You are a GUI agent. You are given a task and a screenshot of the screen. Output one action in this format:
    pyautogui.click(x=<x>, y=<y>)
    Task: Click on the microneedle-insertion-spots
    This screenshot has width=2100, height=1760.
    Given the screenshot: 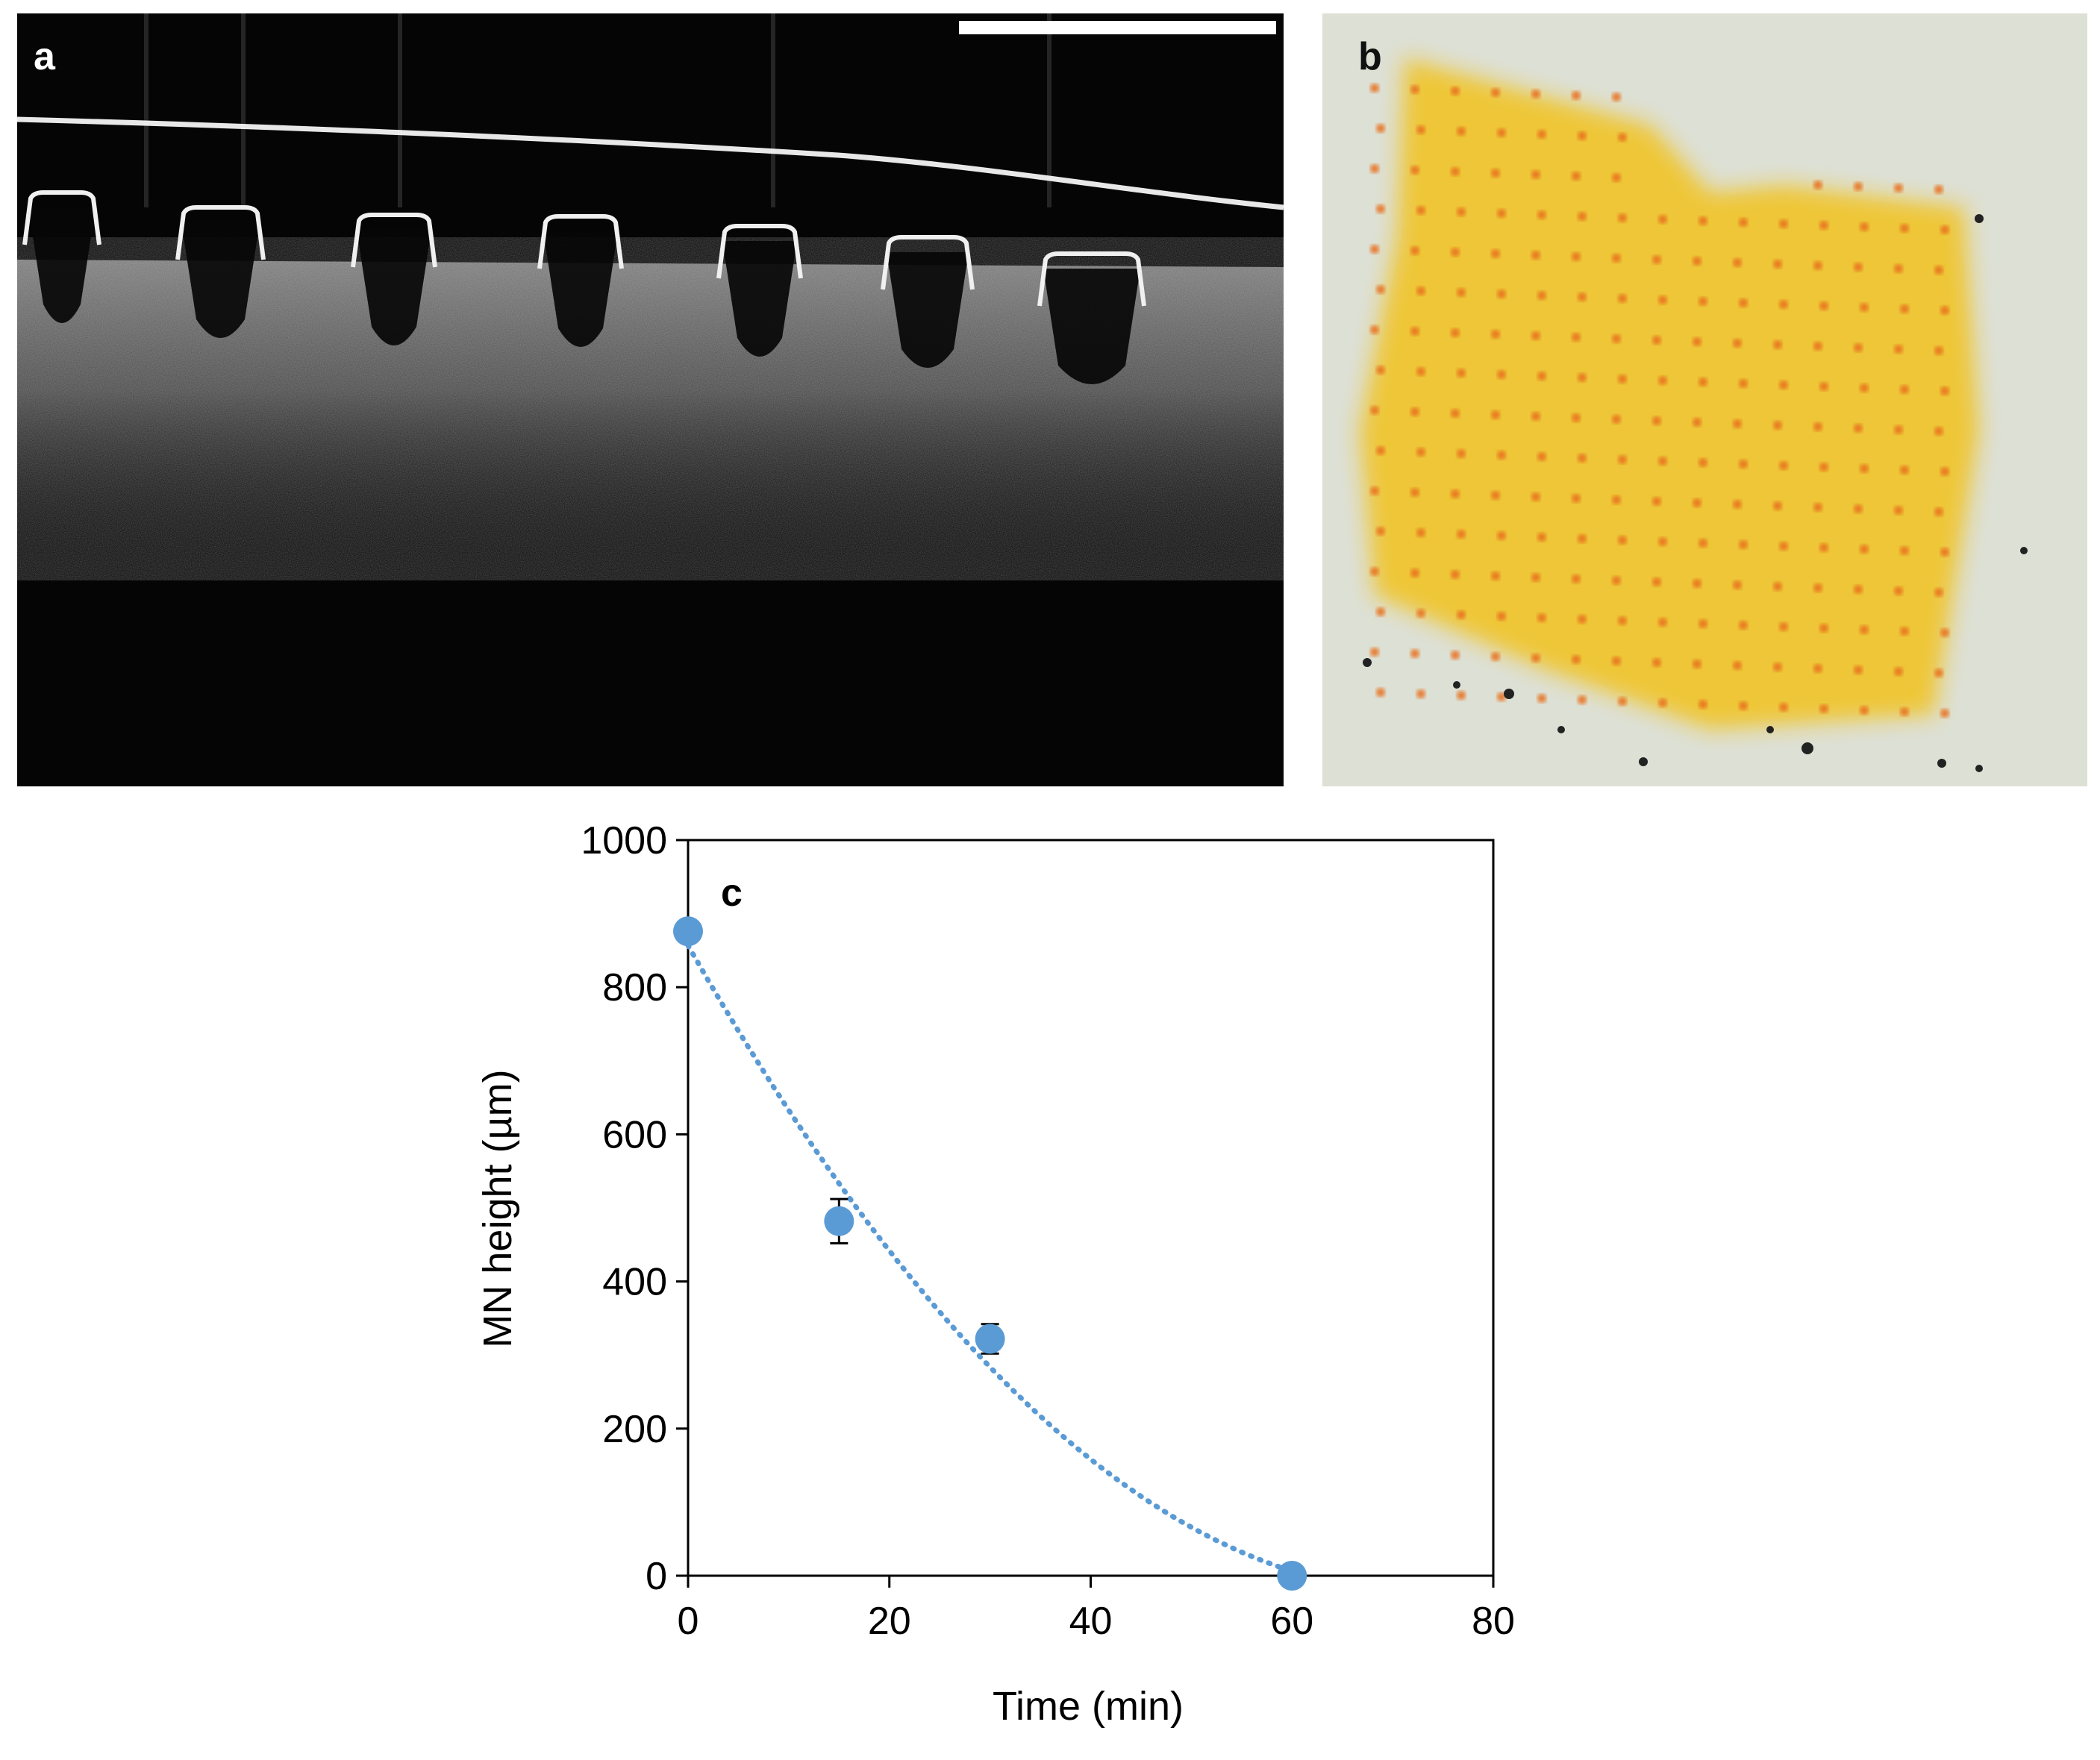 What is the action you would take?
    pyautogui.click(x=1659, y=401)
    